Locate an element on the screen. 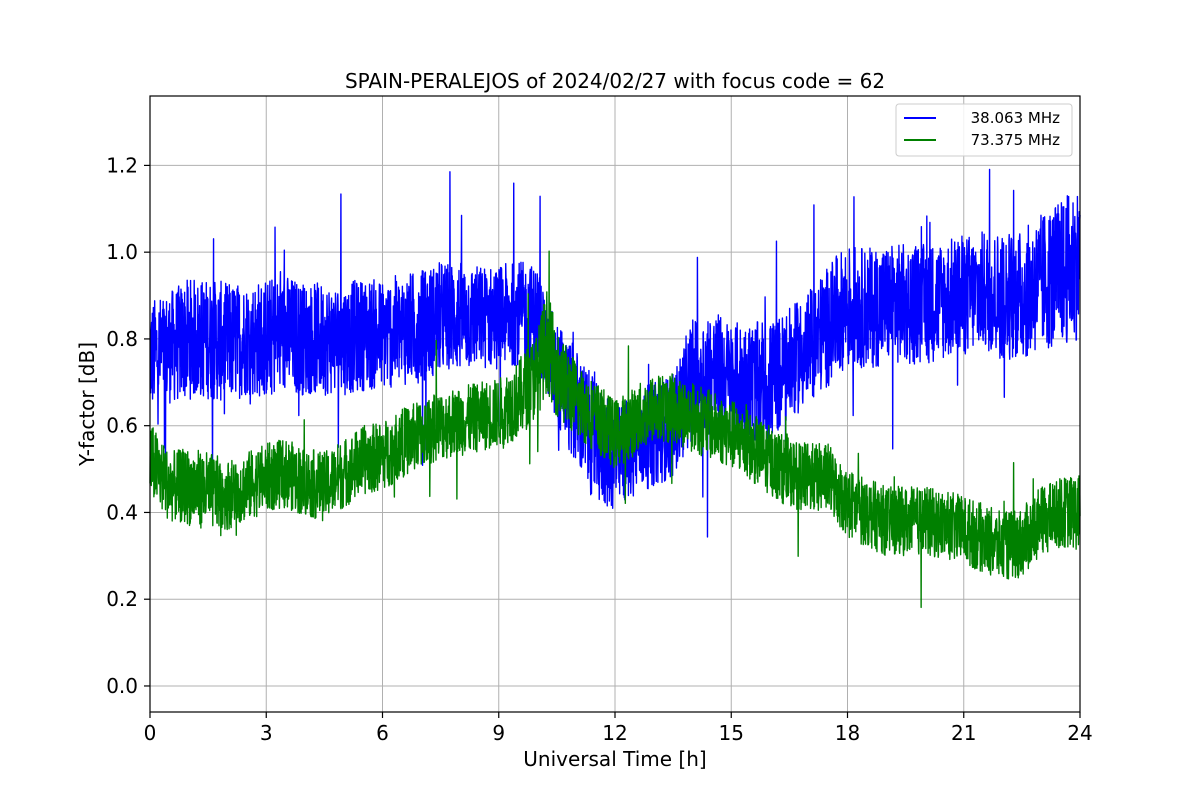  y-tick-label: 0.6 is located at coordinates (122, 426).